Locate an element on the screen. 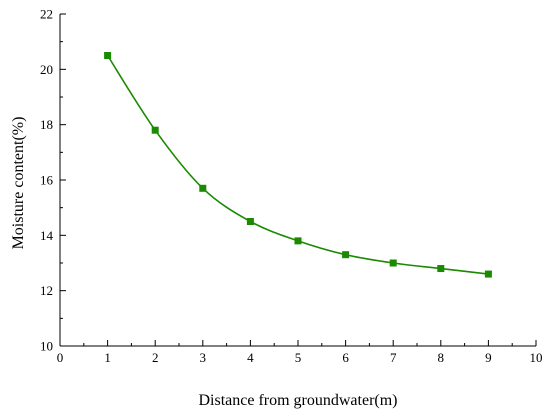 This screenshot has height=417, width=550. x-tick-label: 7 is located at coordinates (393, 357).